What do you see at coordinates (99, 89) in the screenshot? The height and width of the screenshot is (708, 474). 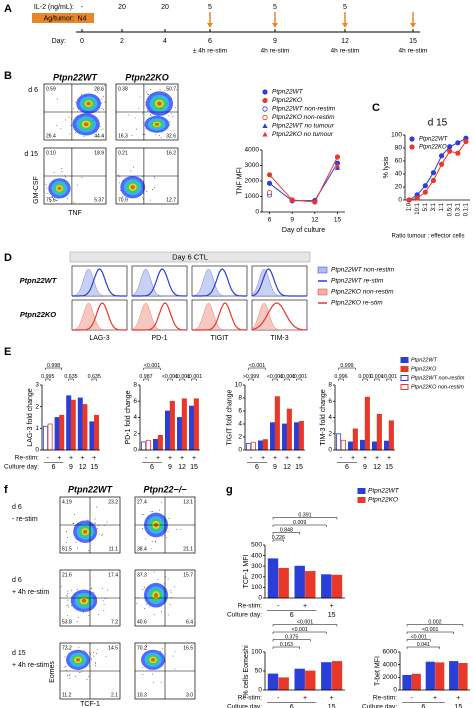 I see `quadrant-value: 28.6` at bounding box center [99, 89].